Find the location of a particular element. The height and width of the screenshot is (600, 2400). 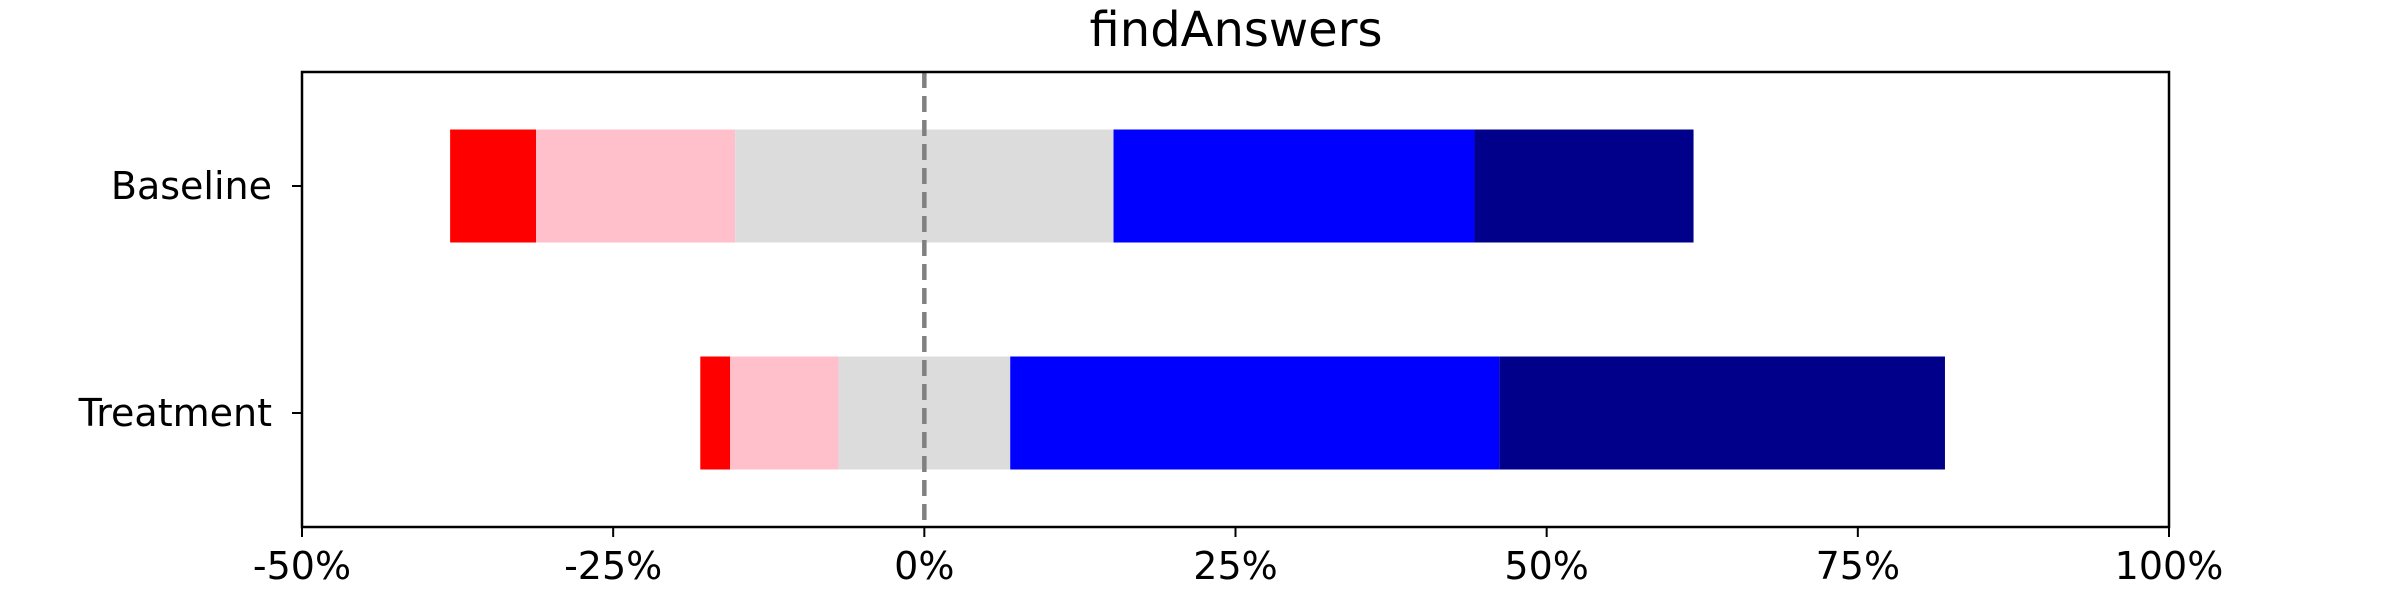

category-label-treatment: Treatment is located at coordinates (175, 413).